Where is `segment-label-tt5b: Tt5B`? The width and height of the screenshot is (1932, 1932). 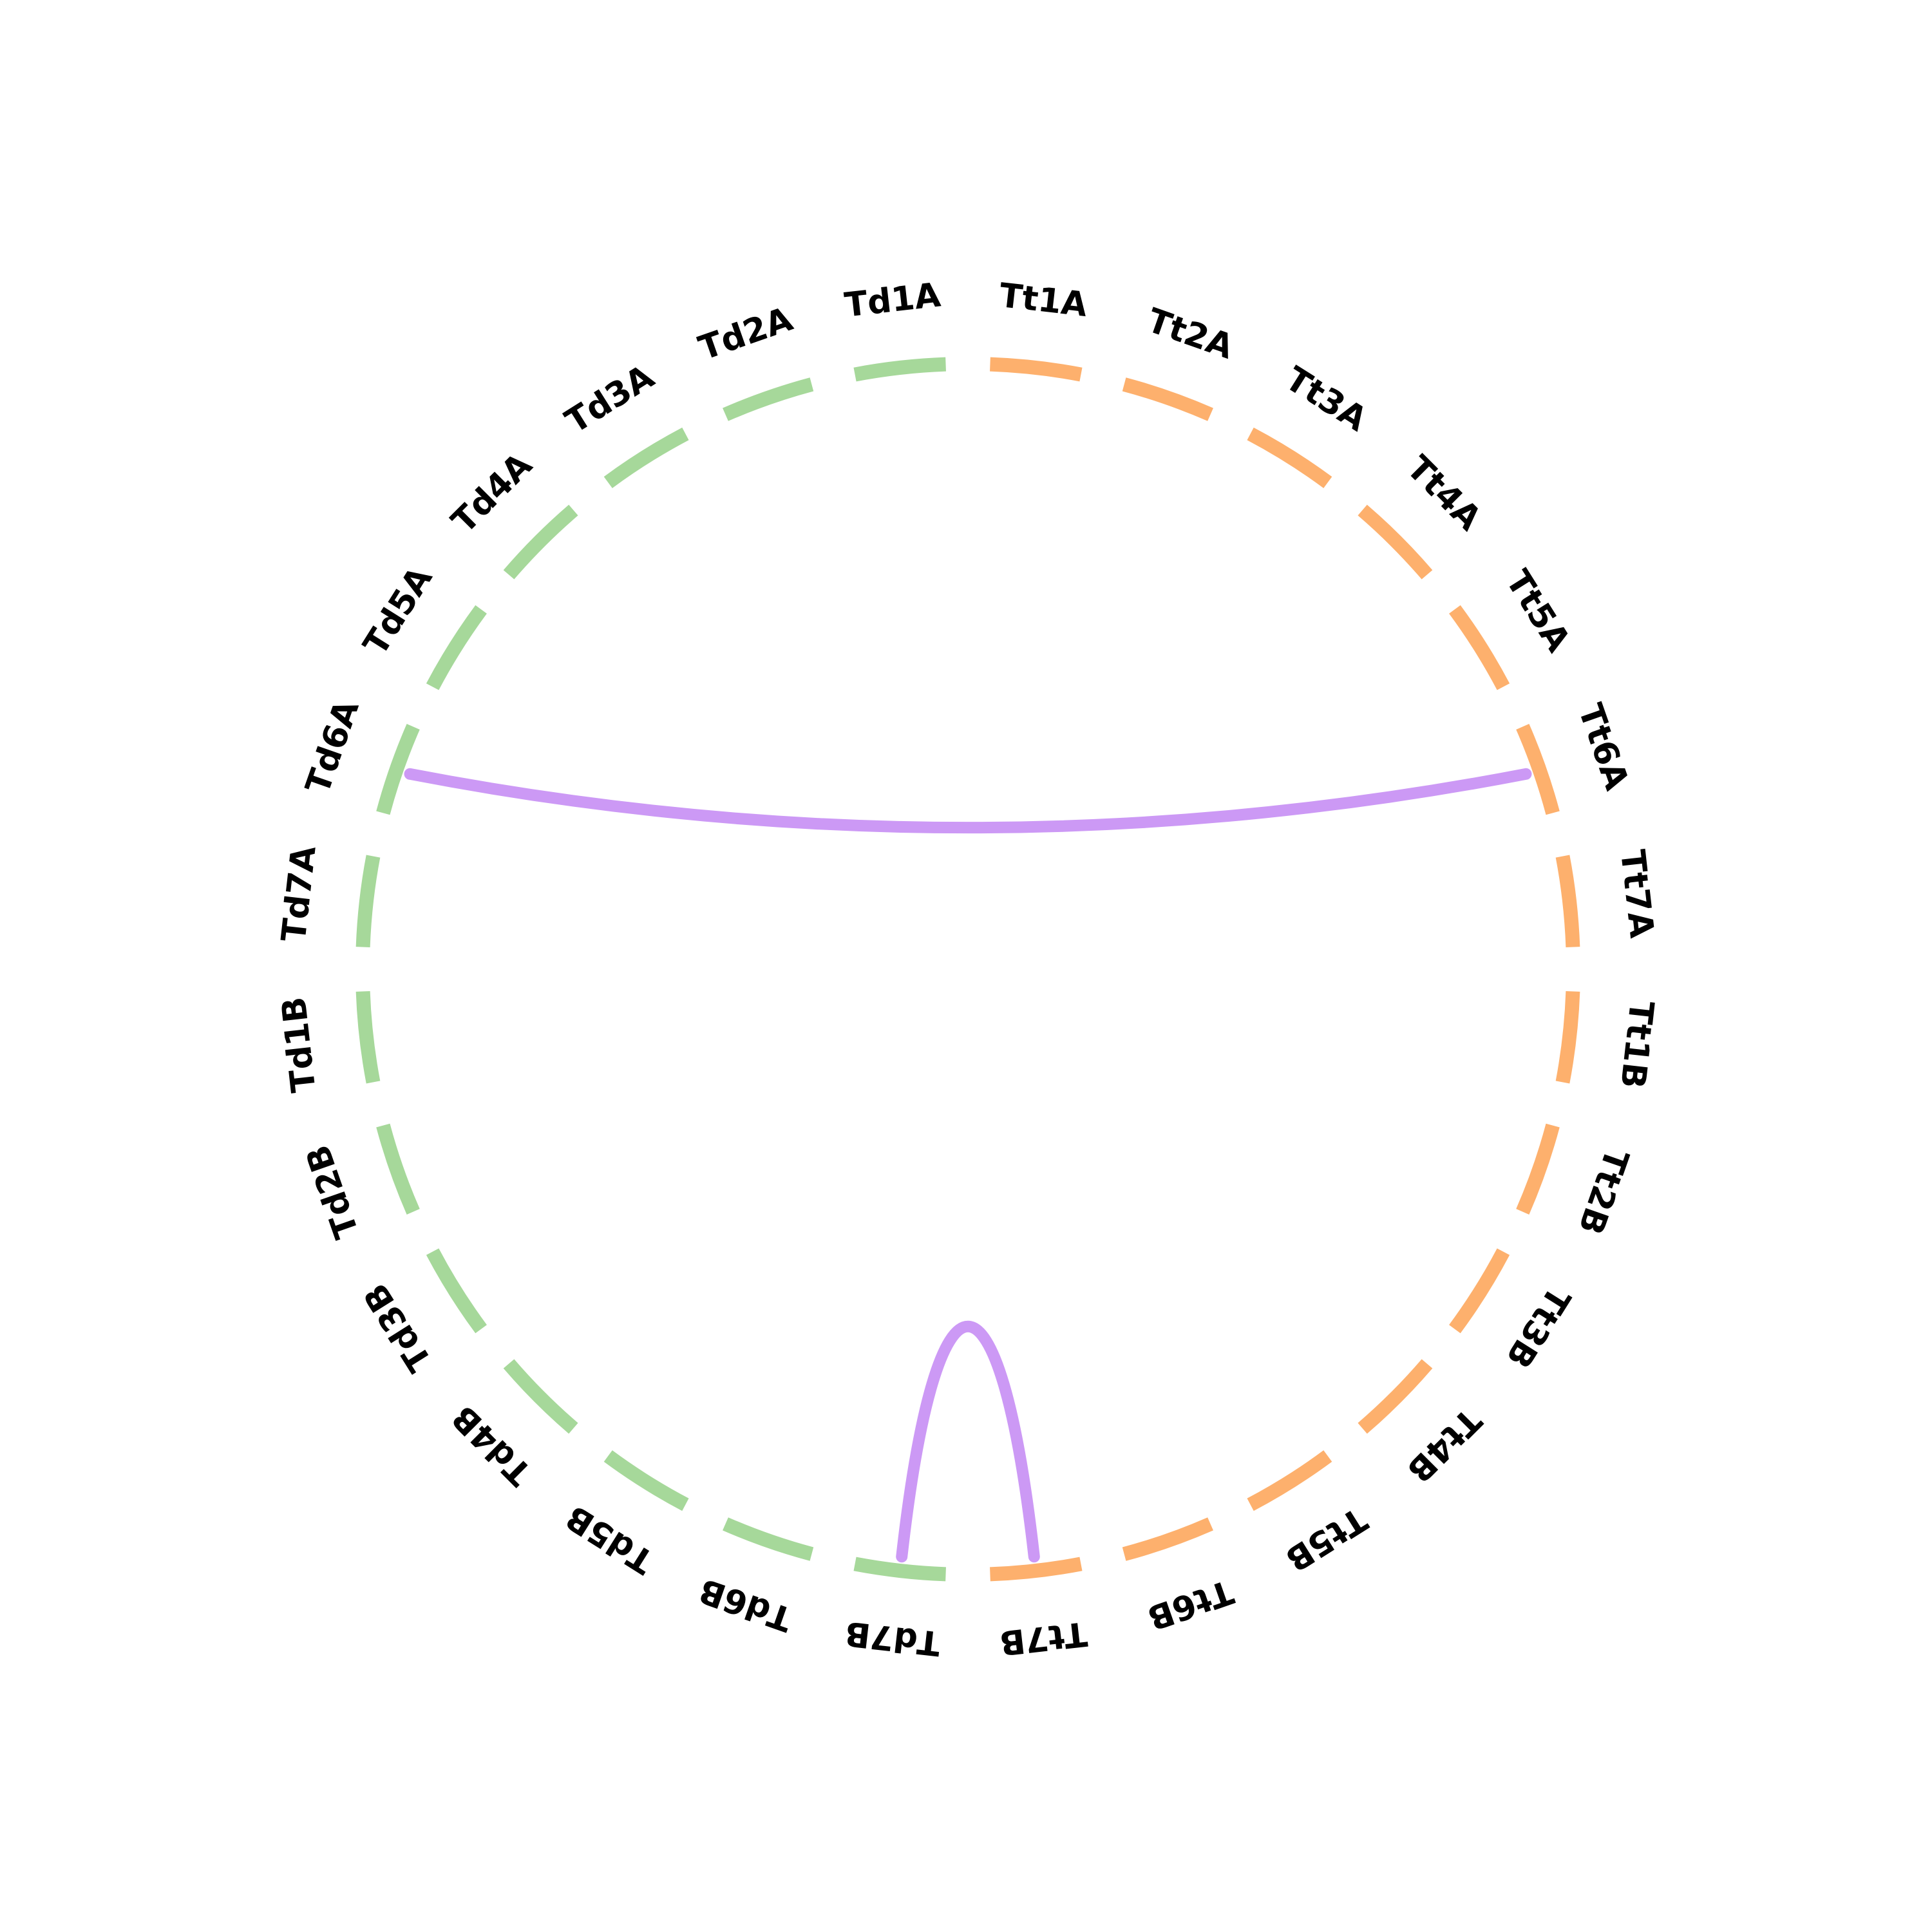 segment-label-tt5b: Tt5B is located at coordinates (1325, 1539).